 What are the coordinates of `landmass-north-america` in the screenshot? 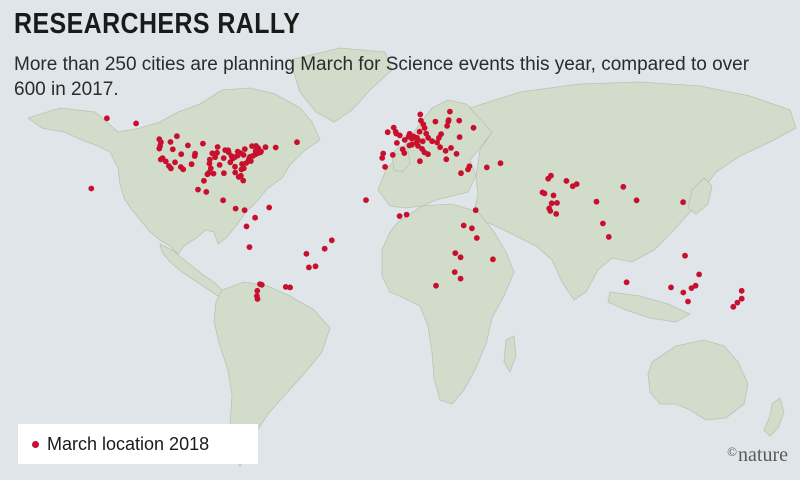 It's located at (174, 171).